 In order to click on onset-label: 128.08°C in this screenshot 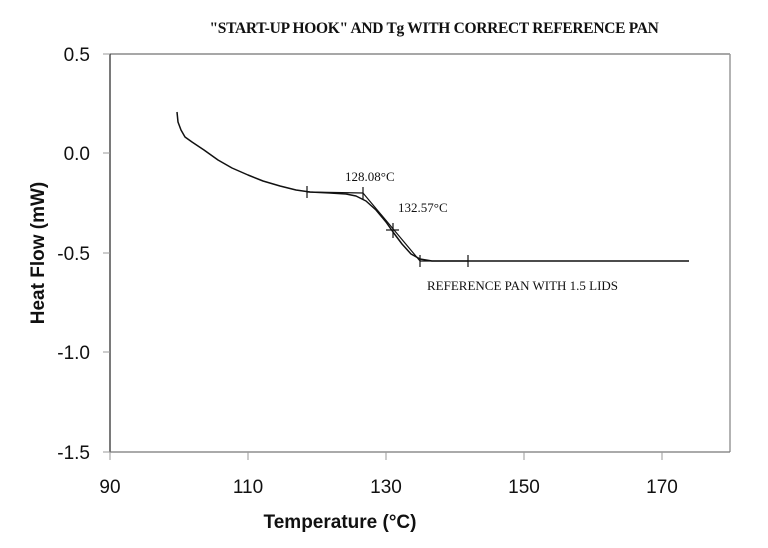, I will do `click(370, 176)`.